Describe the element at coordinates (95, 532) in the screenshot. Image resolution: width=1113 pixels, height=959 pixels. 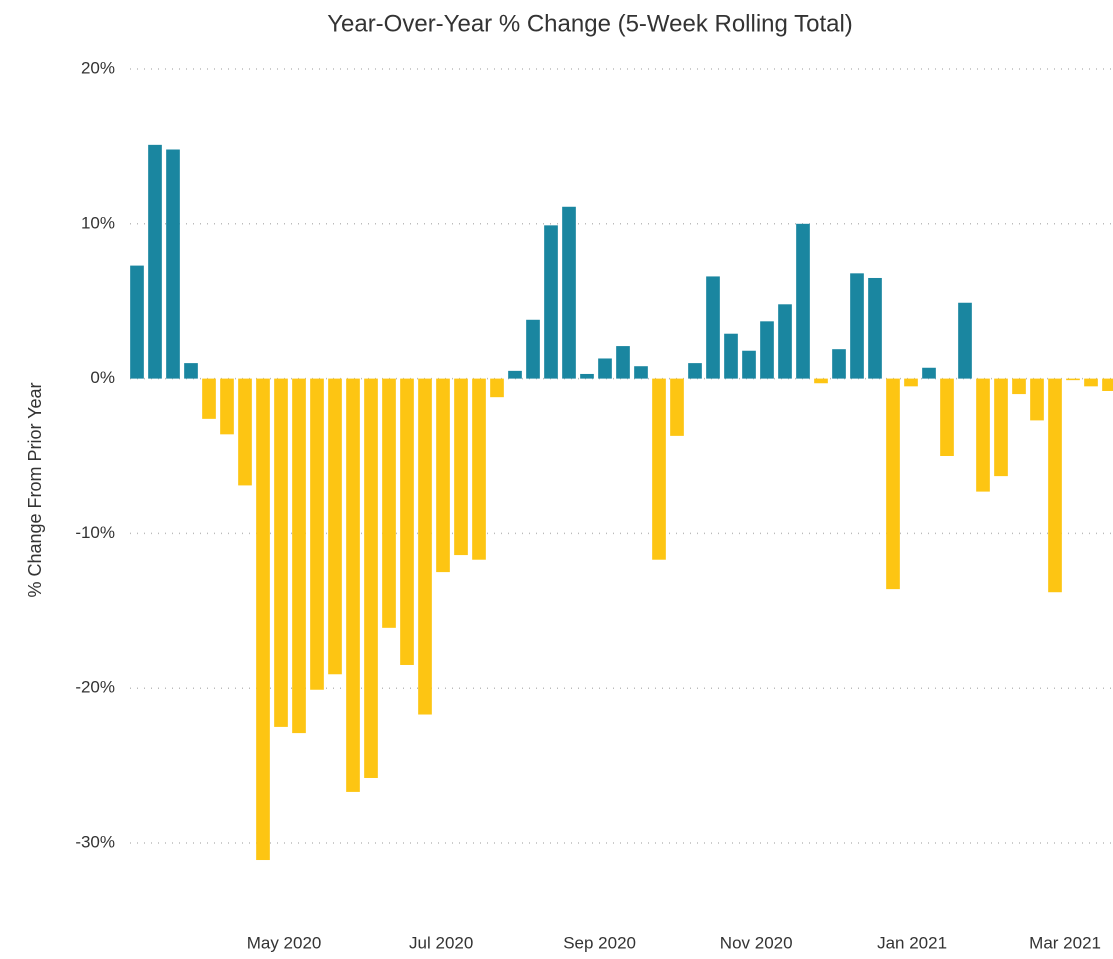
I see `y-tick-label: -10%` at that location.